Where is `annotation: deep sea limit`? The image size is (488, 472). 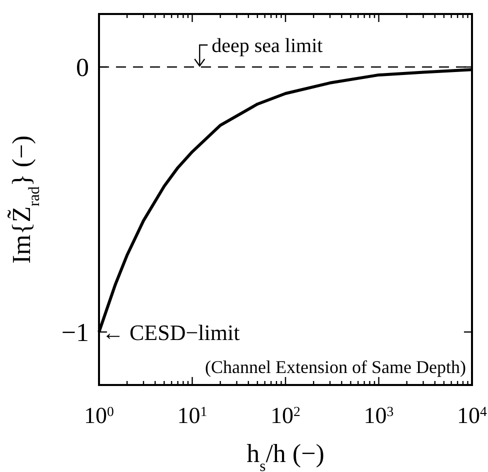
annotation: deep sea limit is located at coordinates (268, 46).